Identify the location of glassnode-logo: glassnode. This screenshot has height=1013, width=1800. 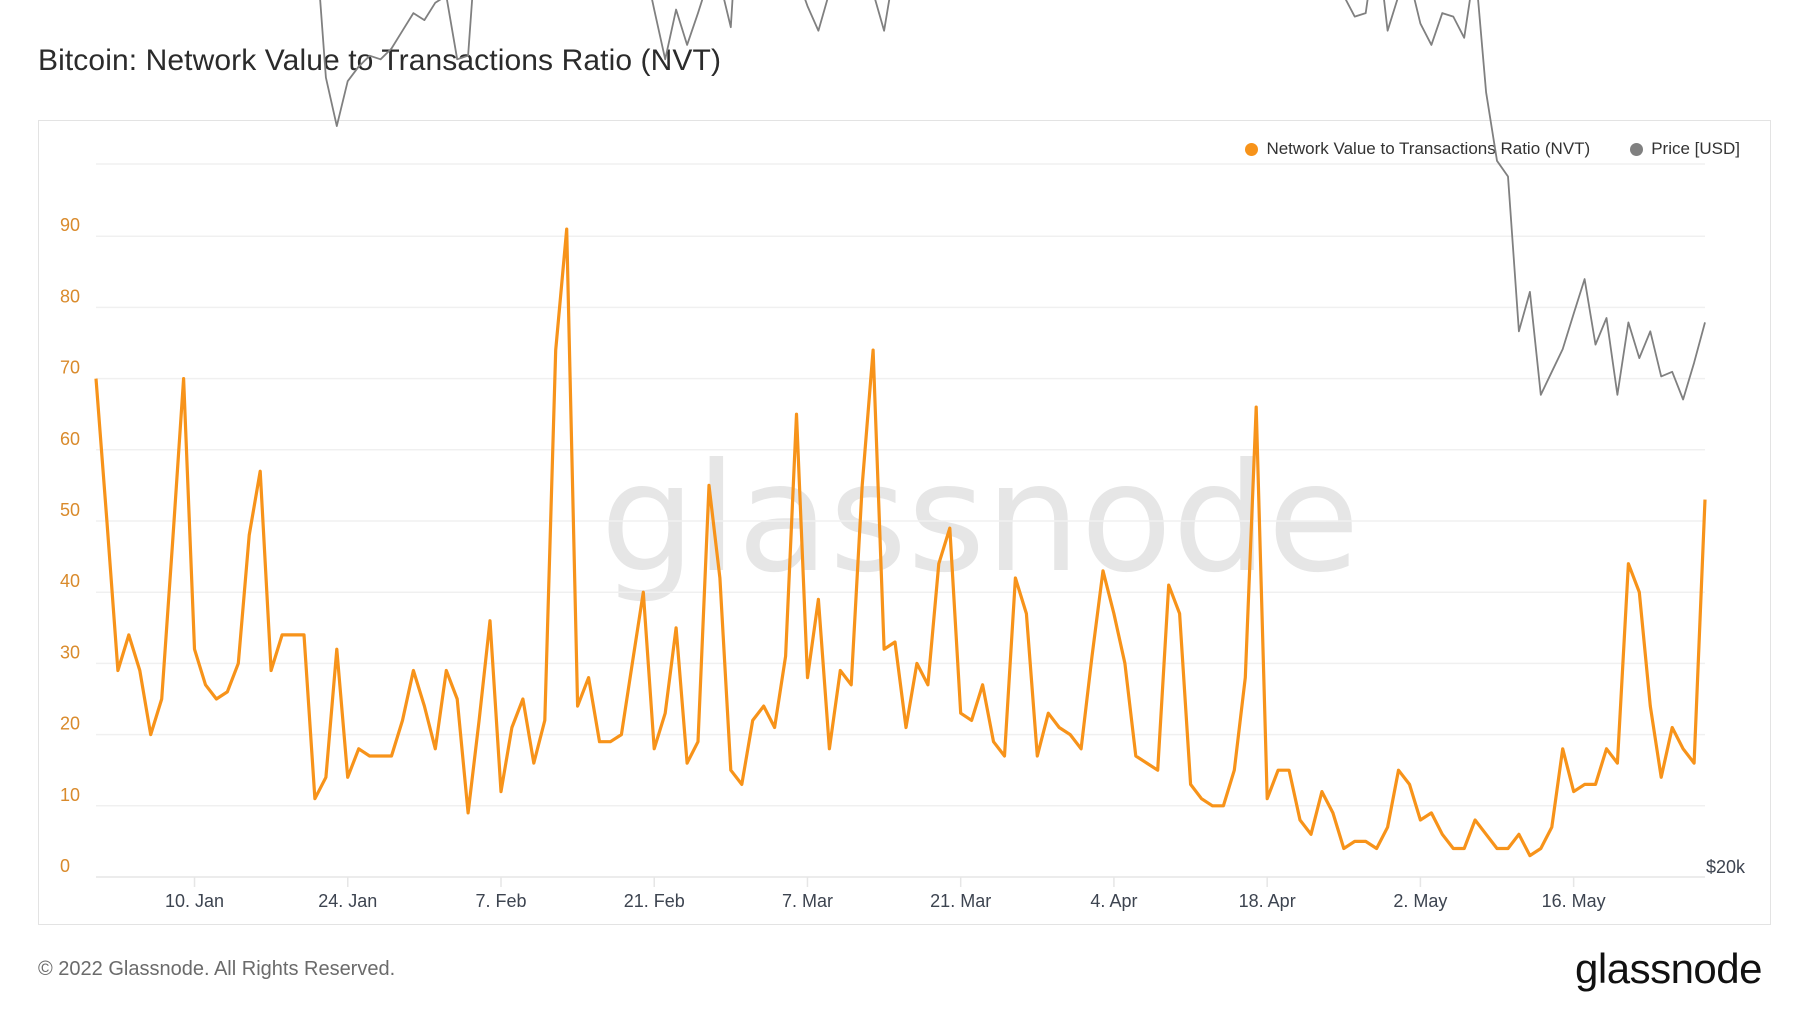
(1668, 968).